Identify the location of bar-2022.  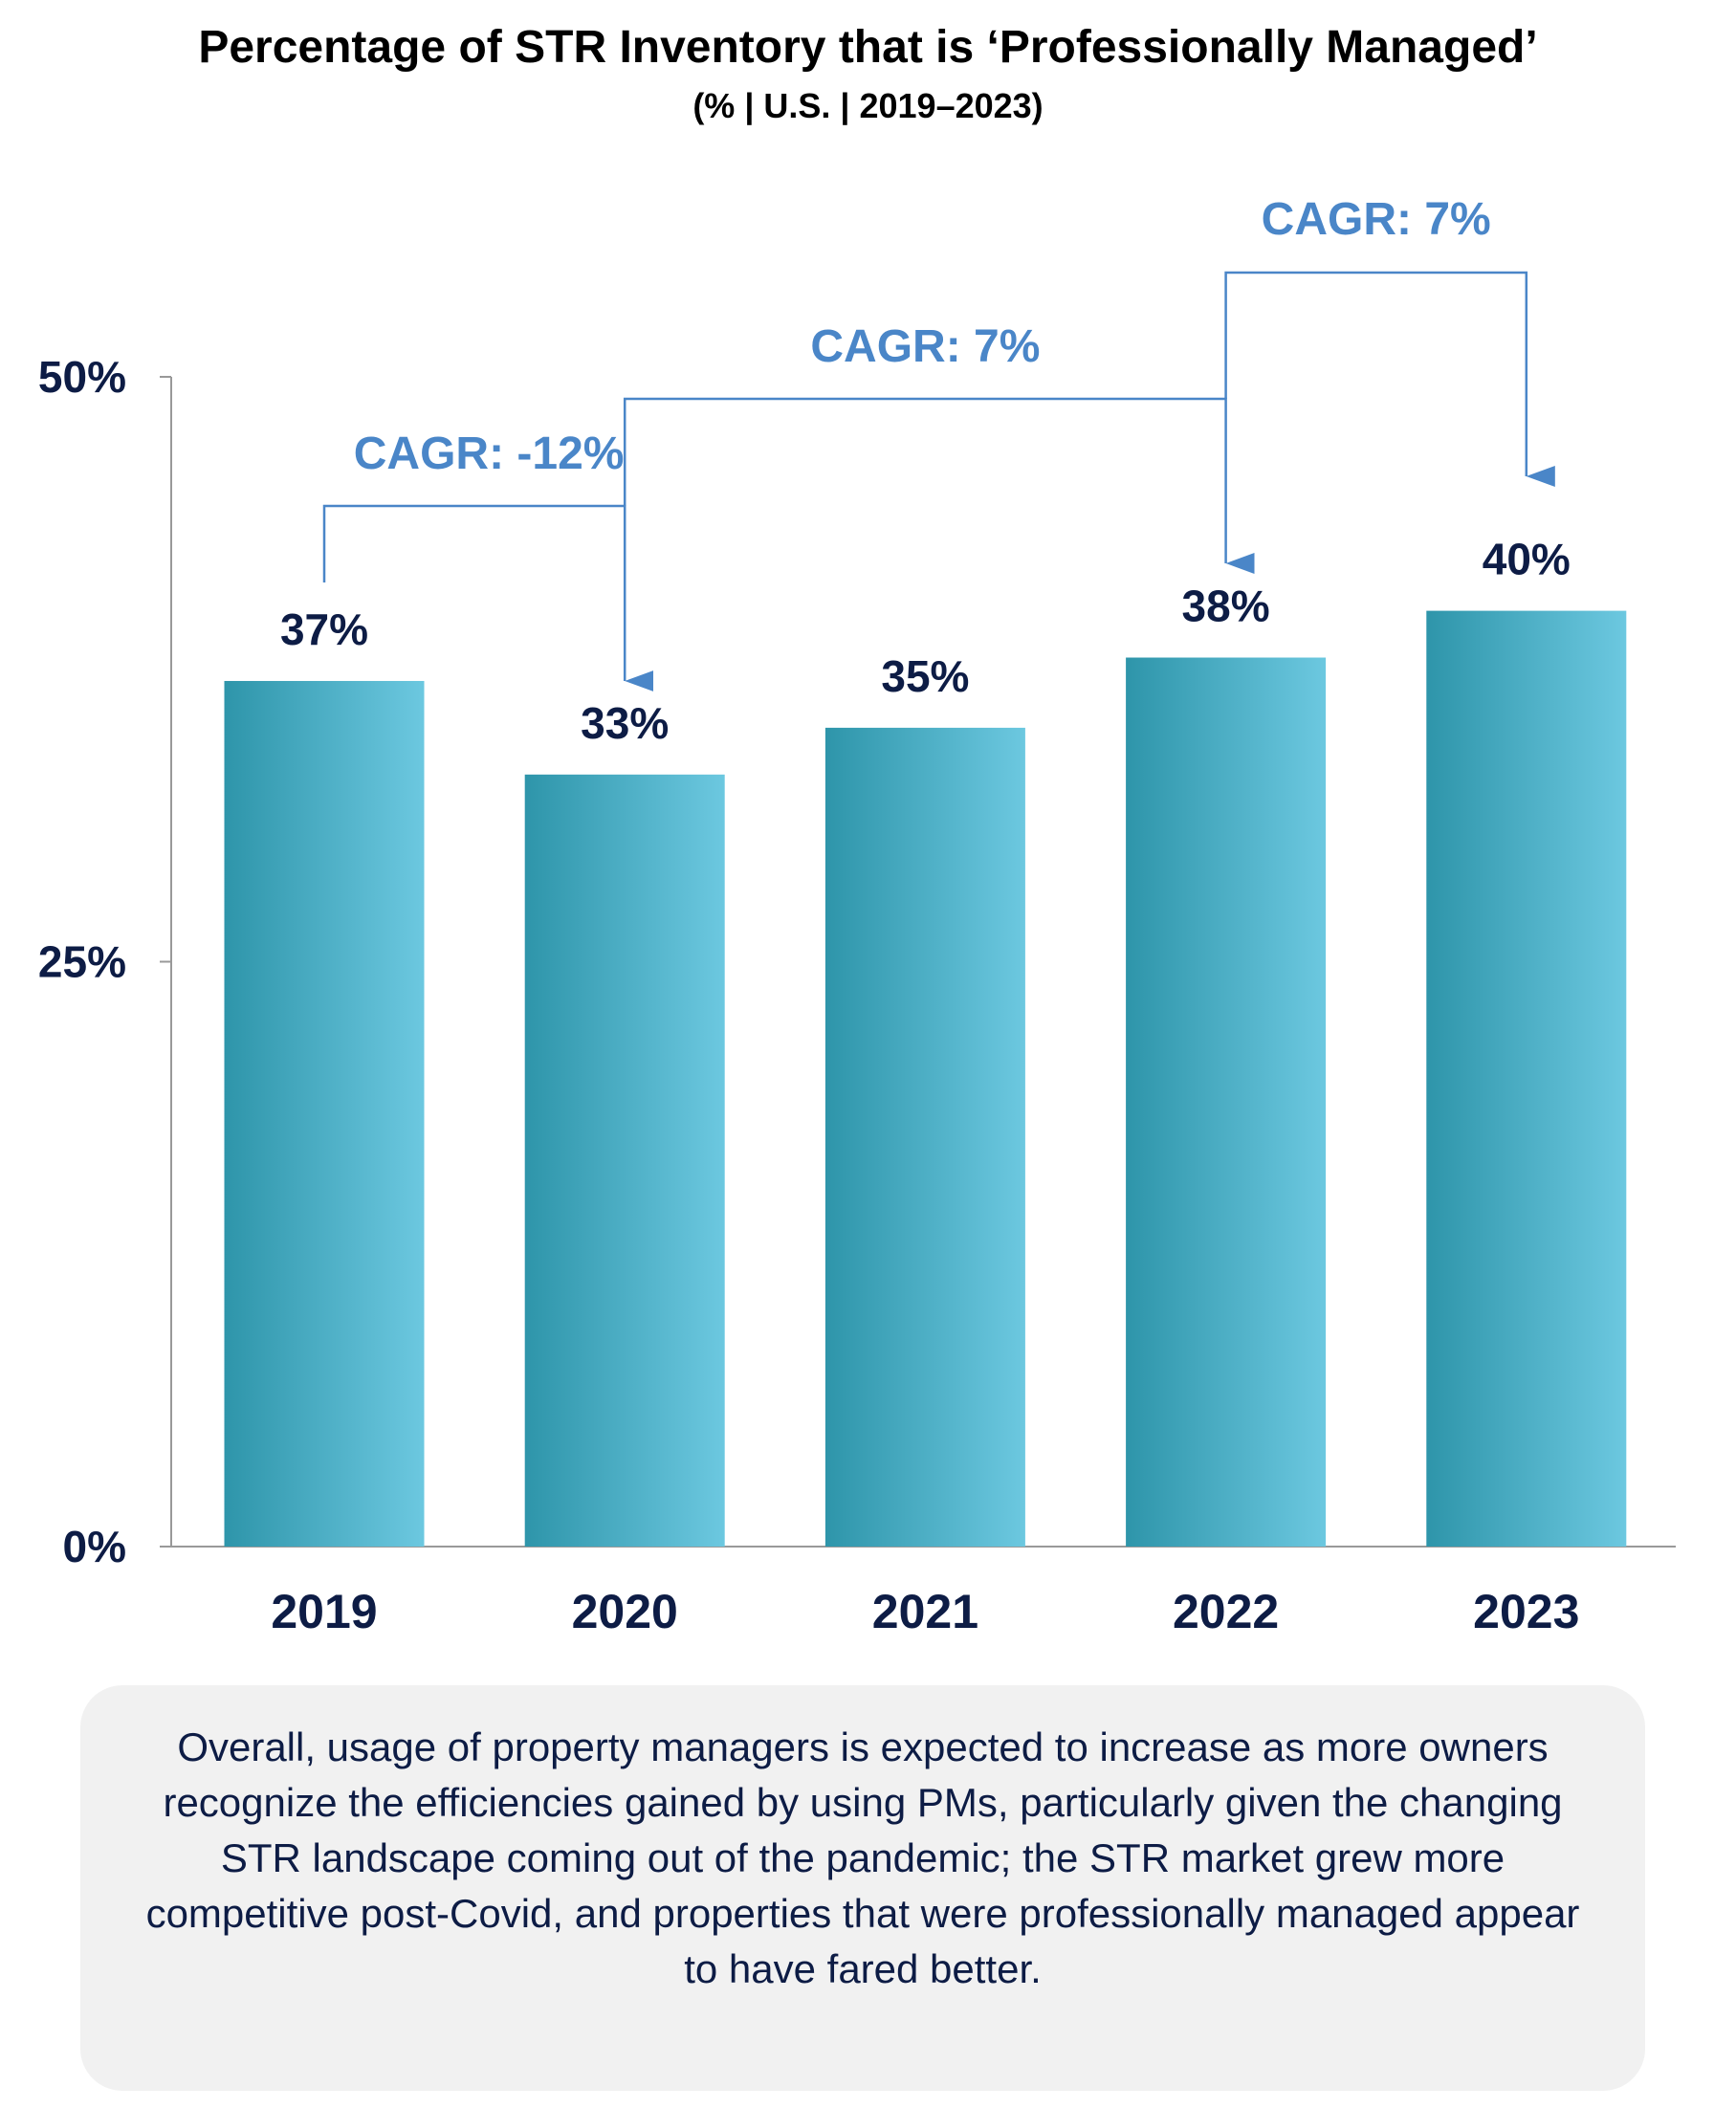
(1226, 1102).